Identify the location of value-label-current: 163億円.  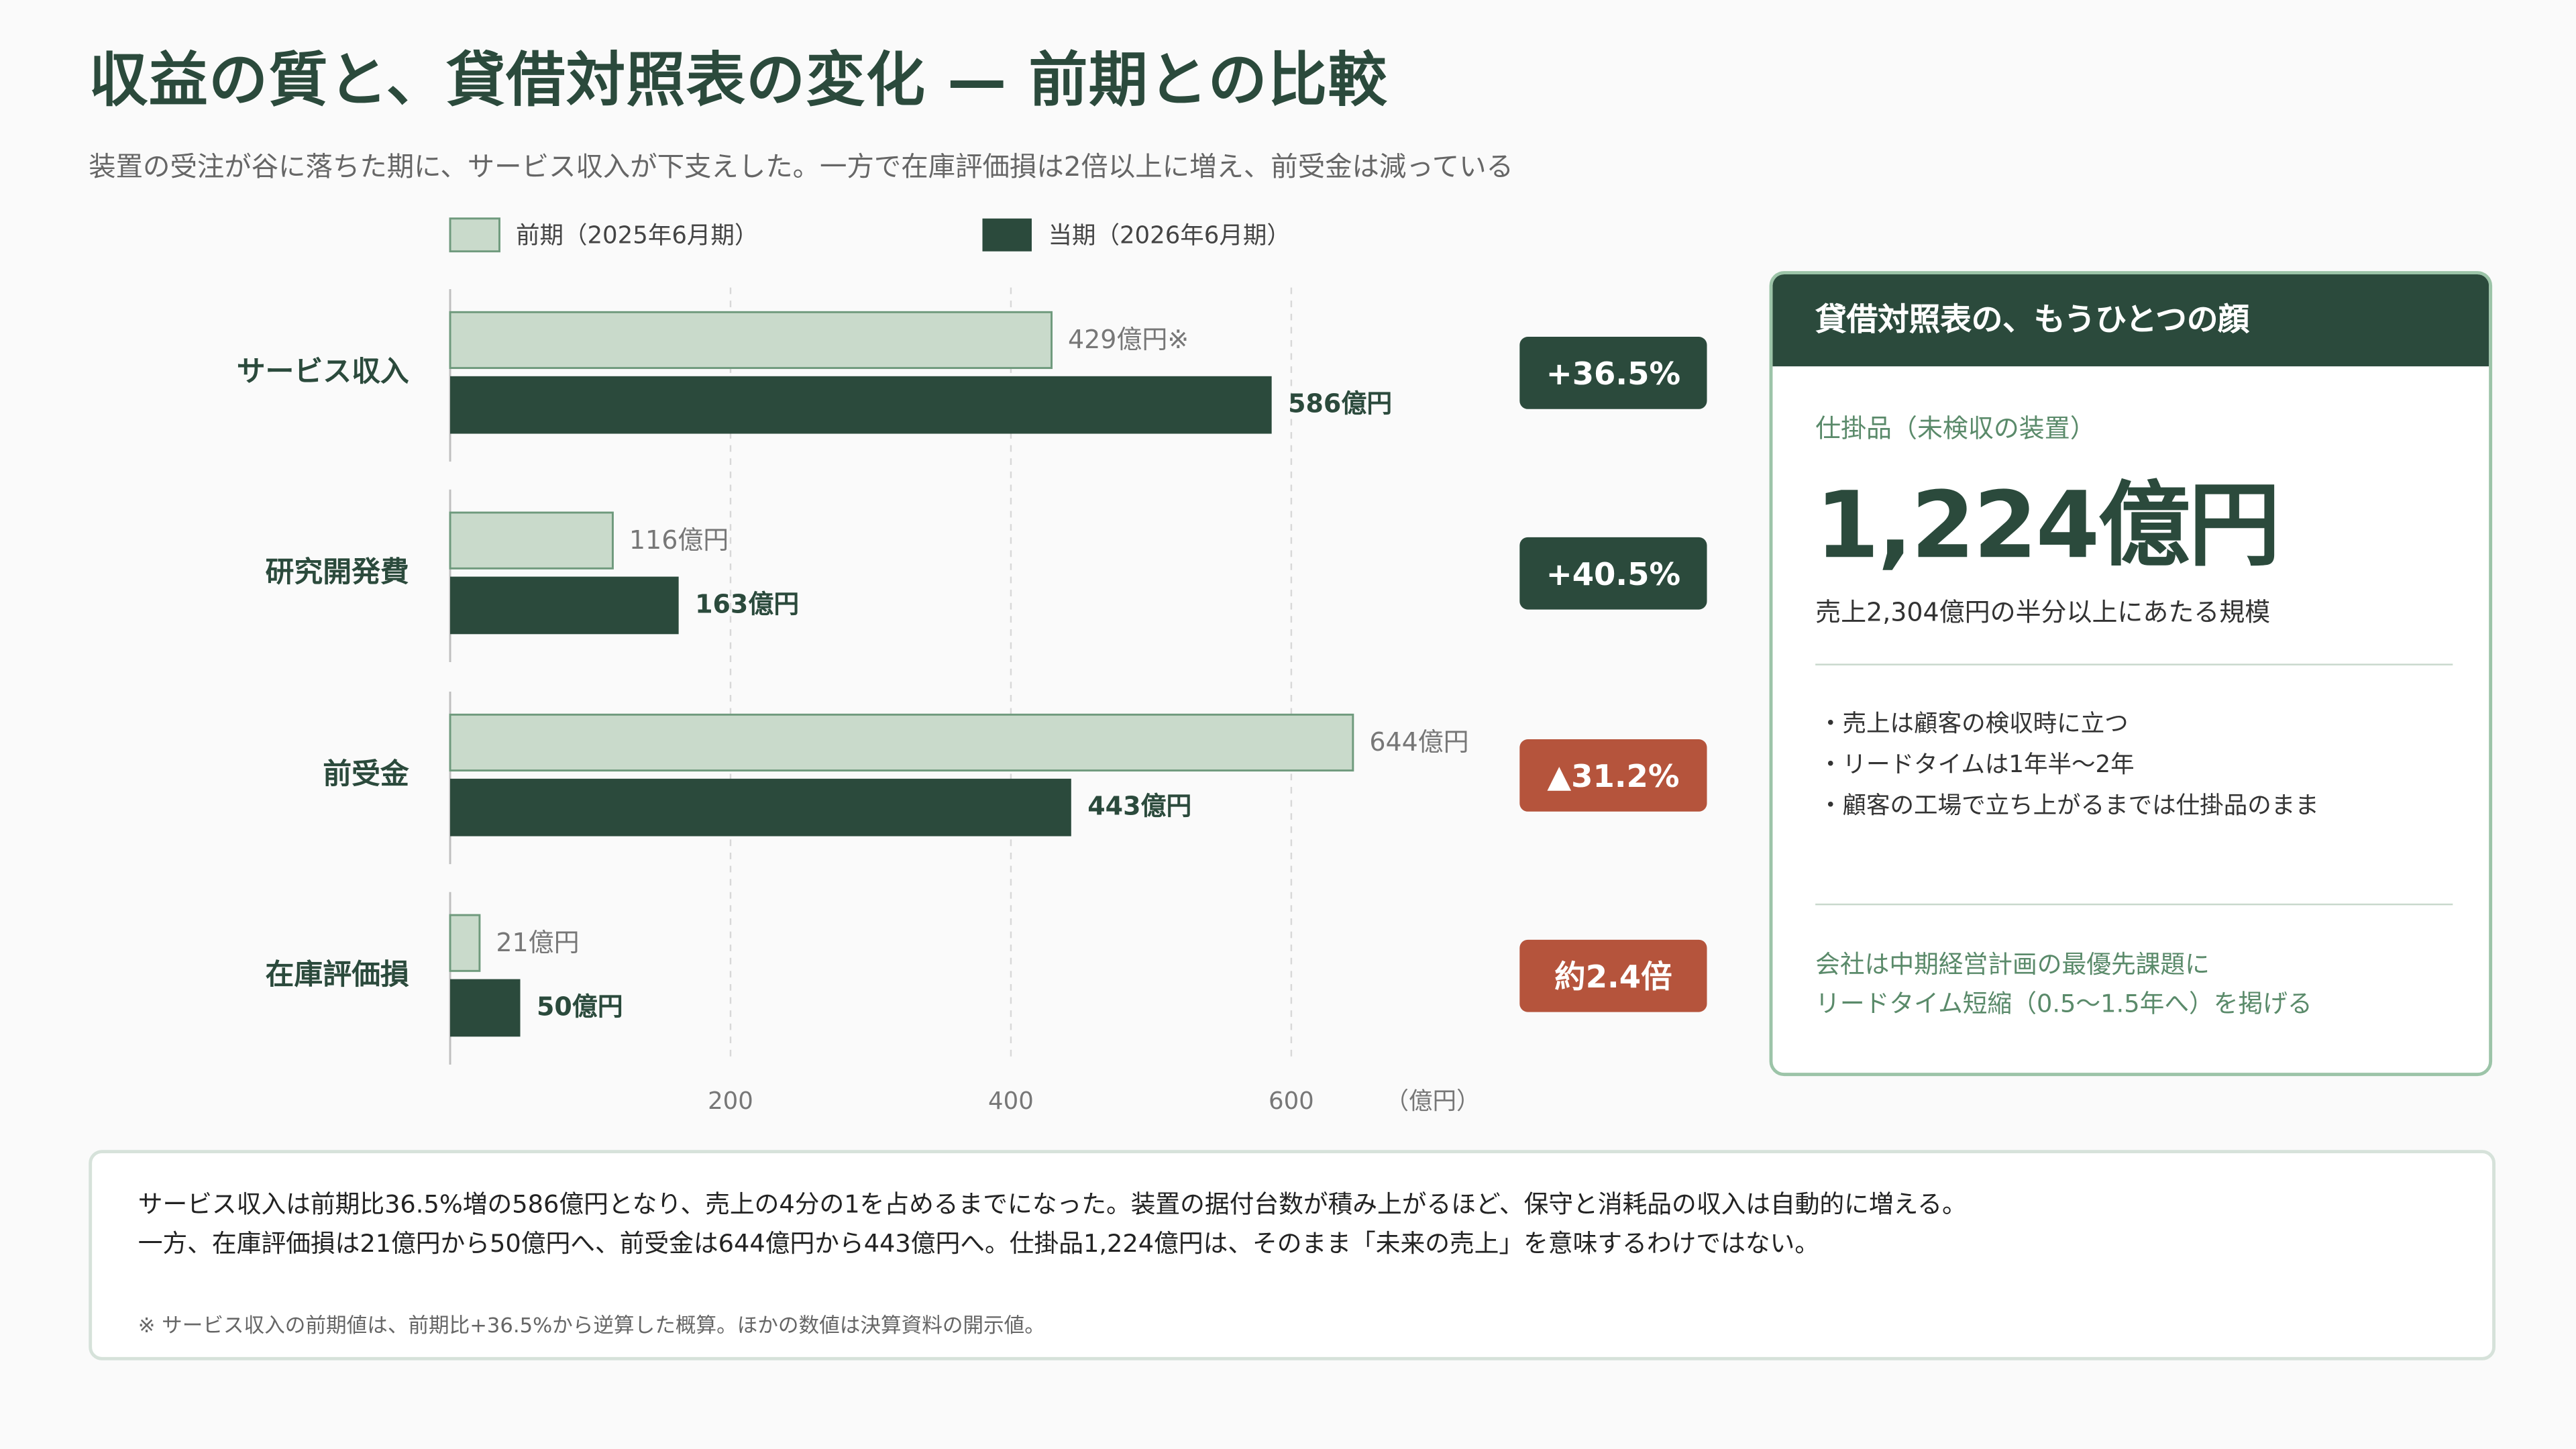
(747, 604).